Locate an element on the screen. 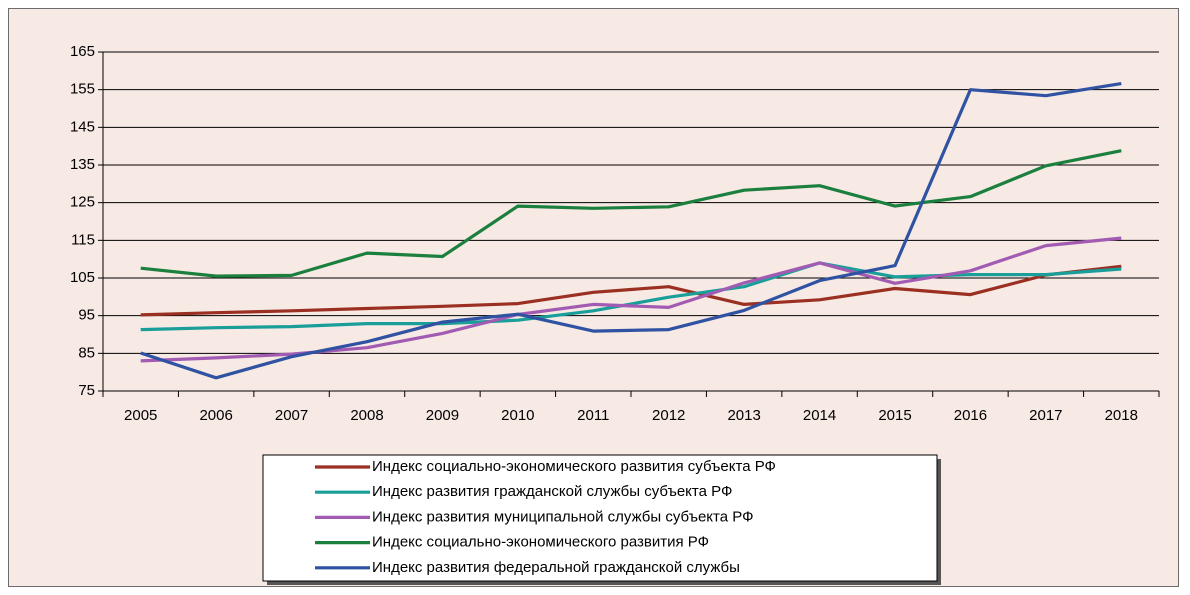 This screenshot has width=1190, height=595. y-tick-label: 75 is located at coordinates (86, 390).